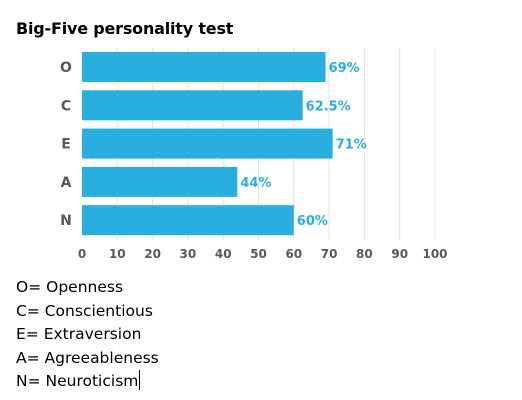 Image resolution: width=522 pixels, height=400 pixels. What do you see at coordinates (66, 68) in the screenshot?
I see `category-label-o: O` at bounding box center [66, 68].